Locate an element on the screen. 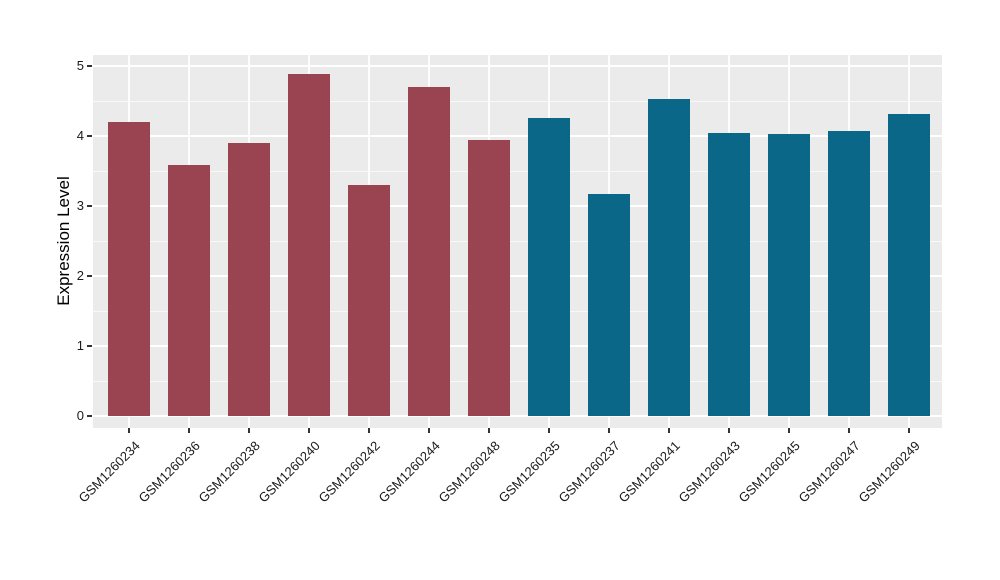 Image resolution: width=1000 pixels, height=580 pixels. y-tick-label: 0 is located at coordinates (80, 415).